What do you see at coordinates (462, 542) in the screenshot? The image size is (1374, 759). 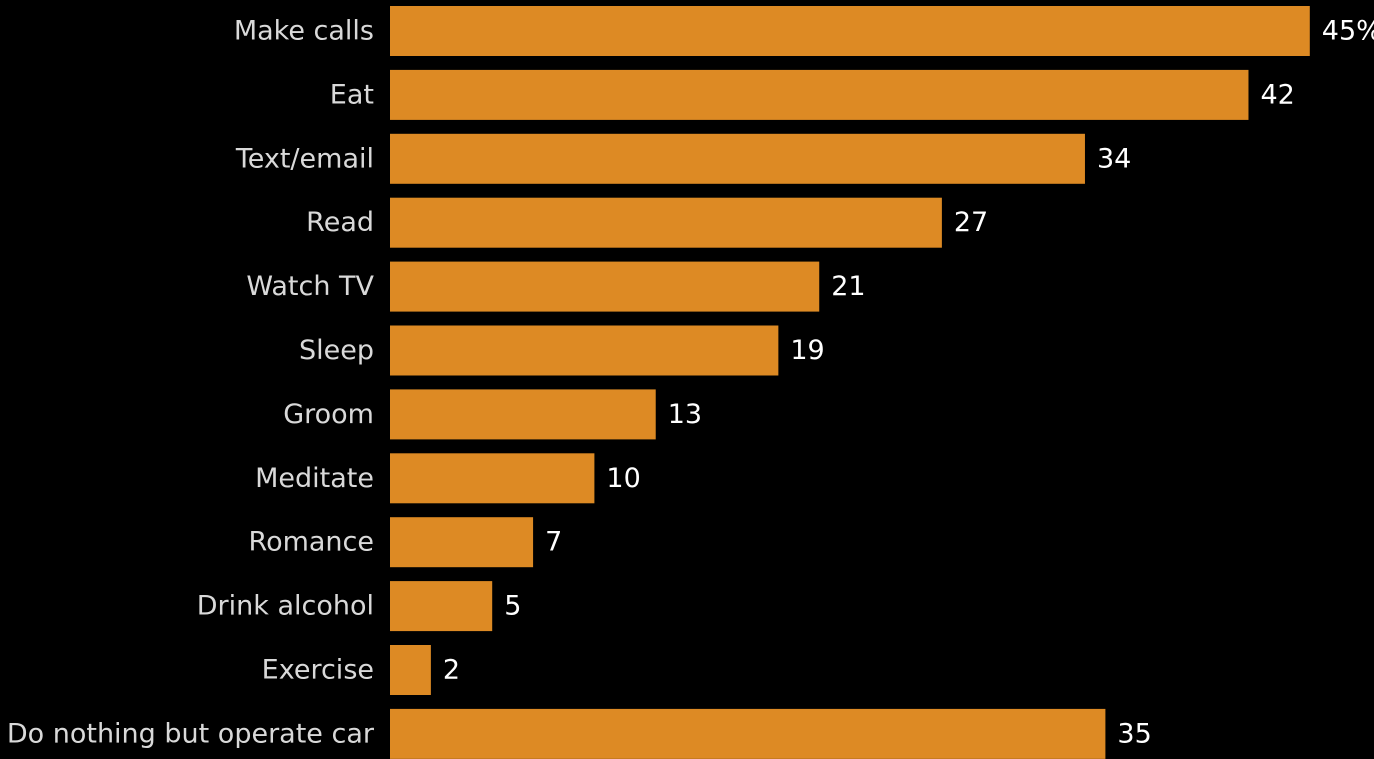 I see `bar-romance` at bounding box center [462, 542].